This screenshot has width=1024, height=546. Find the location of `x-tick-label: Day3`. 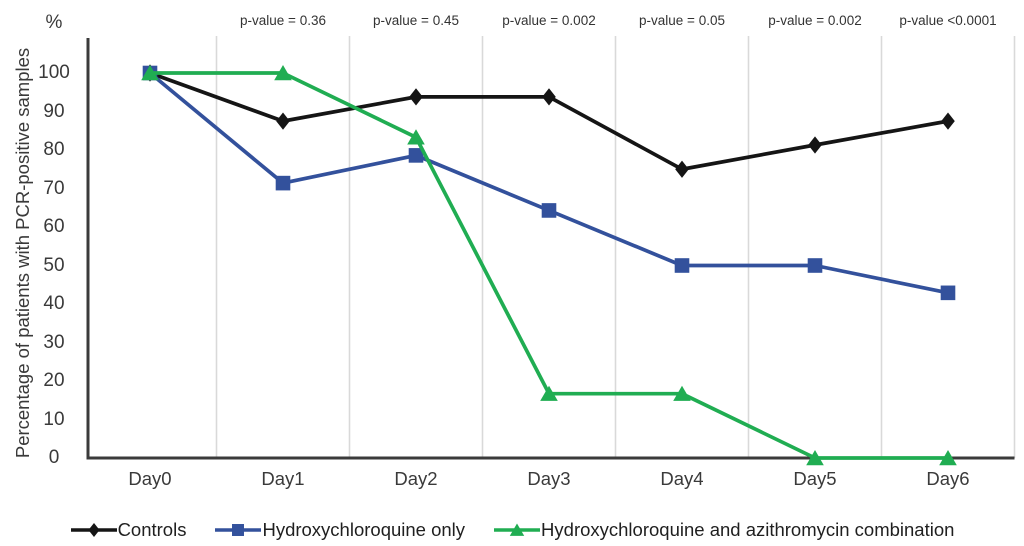

x-tick-label: Day3 is located at coordinates (549, 478).